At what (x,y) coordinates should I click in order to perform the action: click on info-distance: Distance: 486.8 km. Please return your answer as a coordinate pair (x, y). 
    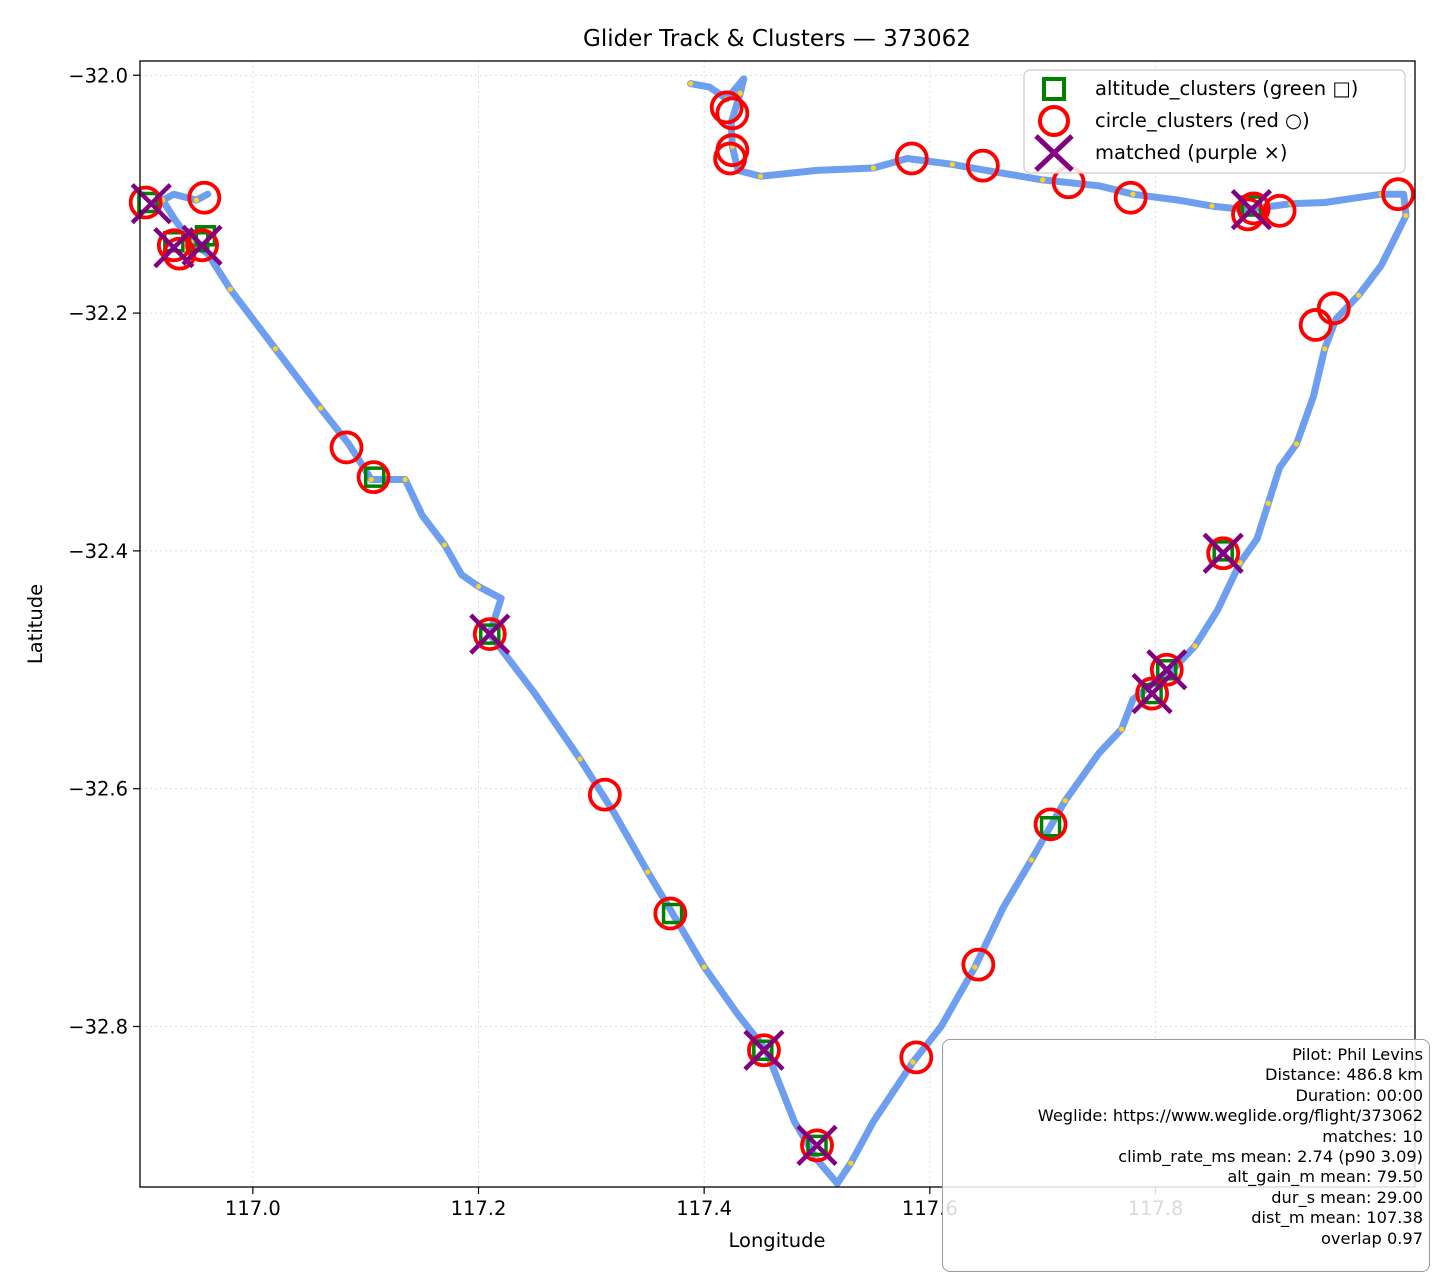
    Looking at the image, I should click on (1343, 1075).